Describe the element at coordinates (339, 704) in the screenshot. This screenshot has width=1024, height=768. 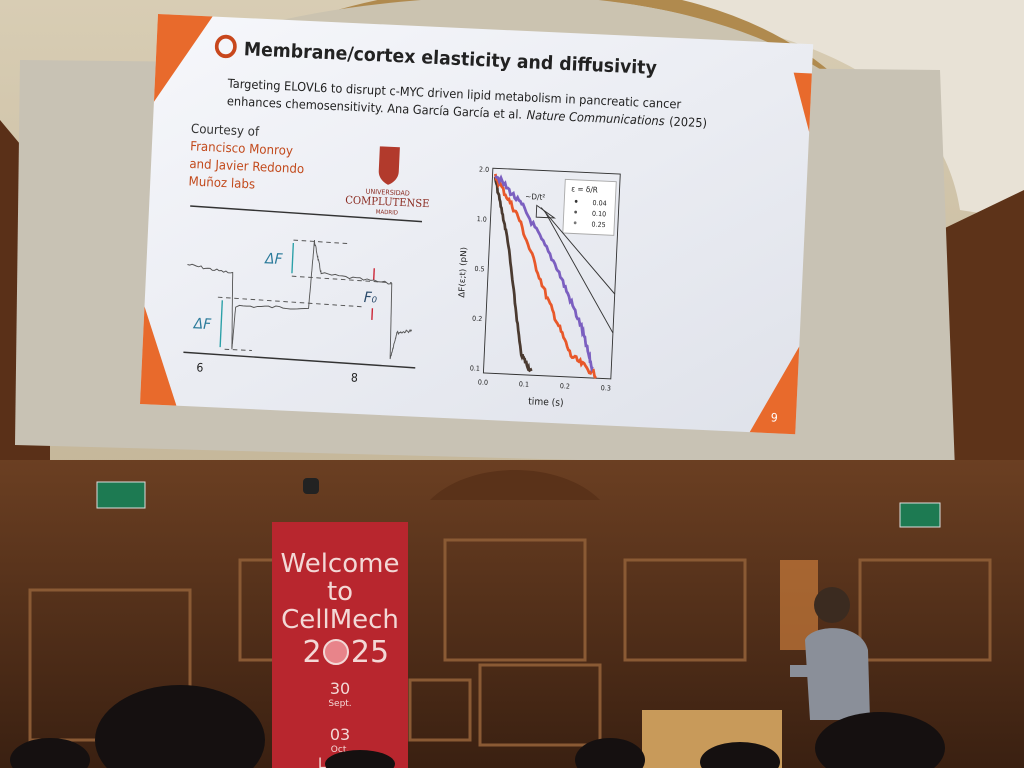
I see `banner-date: Sept.` at that location.